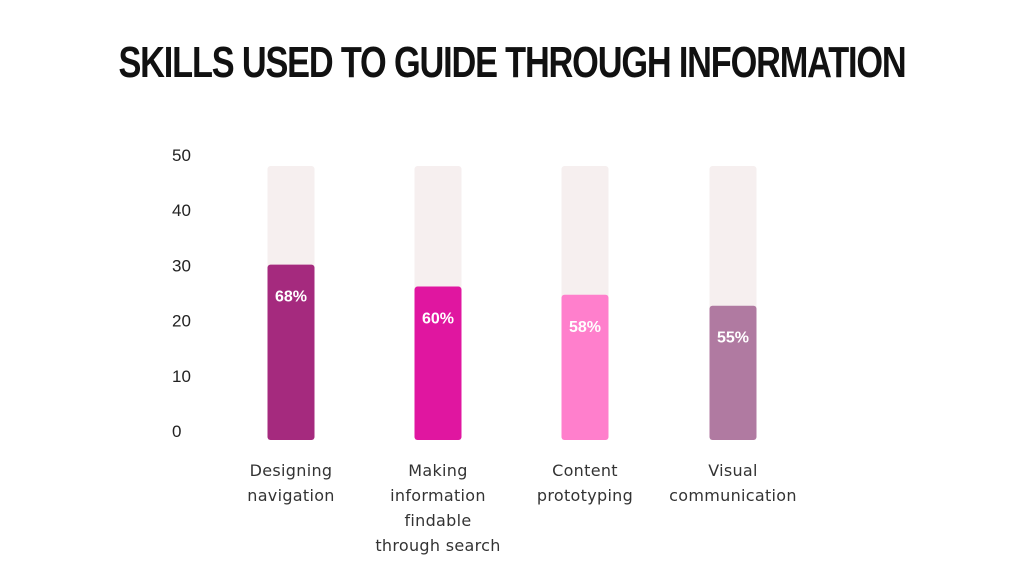 This screenshot has width=1024, height=576. Describe the element at coordinates (181, 265) in the screenshot. I see `y-tick-label: 30` at that location.